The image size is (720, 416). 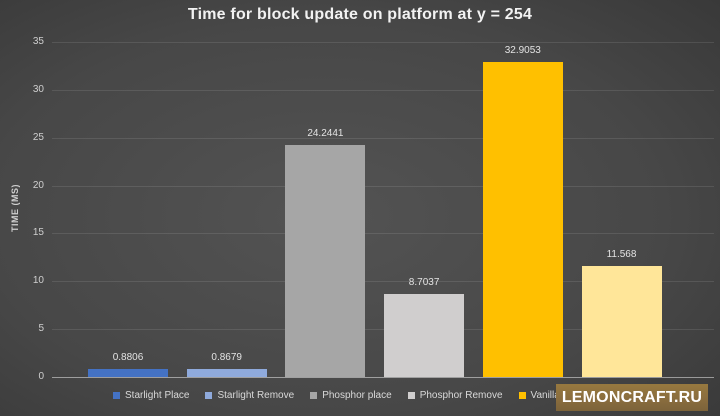 What do you see at coordinates (314, 395) in the screenshot?
I see `legend-swatch-phosphor-place` at bounding box center [314, 395].